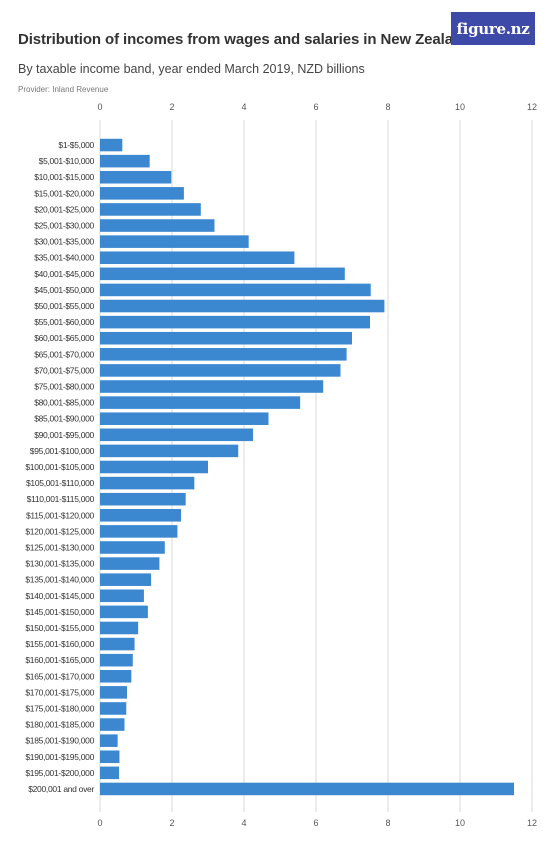  What do you see at coordinates (60, 483) in the screenshot?
I see `category-label: $105,001-$110,000` at bounding box center [60, 483].